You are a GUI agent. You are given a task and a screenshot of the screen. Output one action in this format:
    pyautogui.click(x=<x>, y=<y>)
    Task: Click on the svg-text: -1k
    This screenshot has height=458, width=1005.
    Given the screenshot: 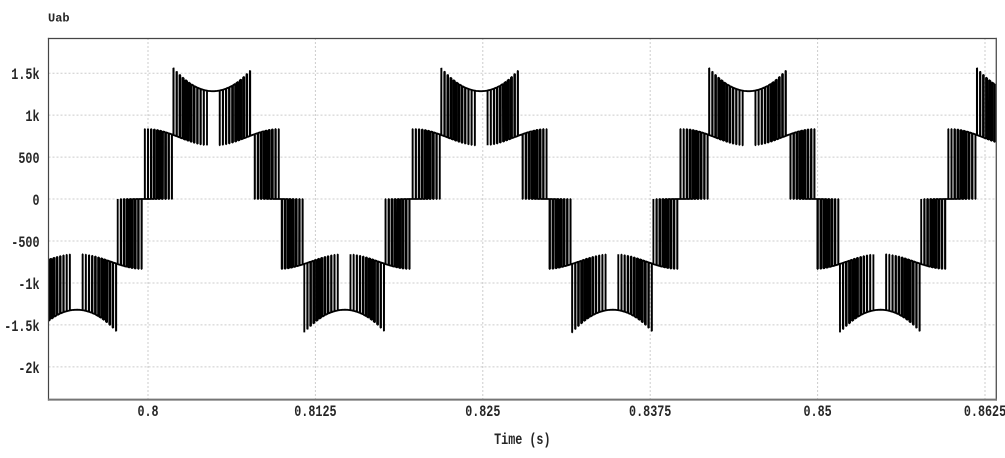 What is the action you would take?
    pyautogui.click(x=28, y=285)
    